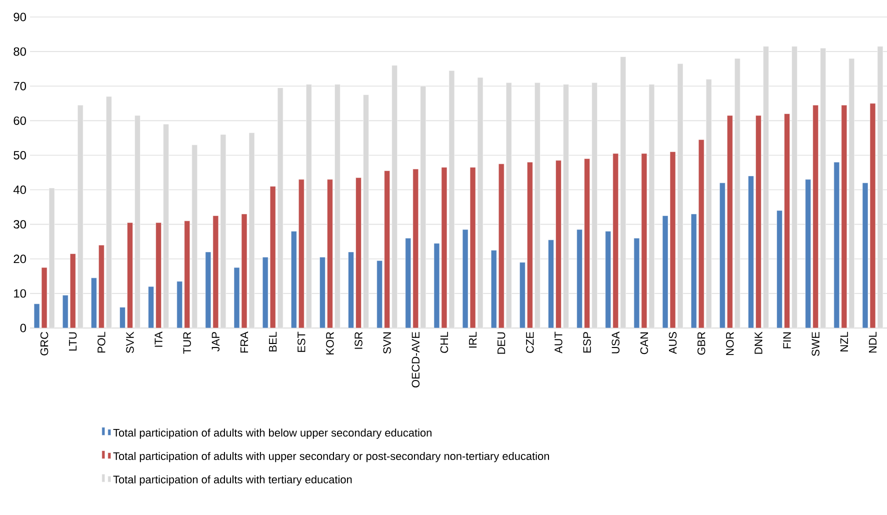 The width and height of the screenshot is (887, 515). Describe the element at coordinates (20, 259) in the screenshot. I see `y-tick-label: 20` at that location.